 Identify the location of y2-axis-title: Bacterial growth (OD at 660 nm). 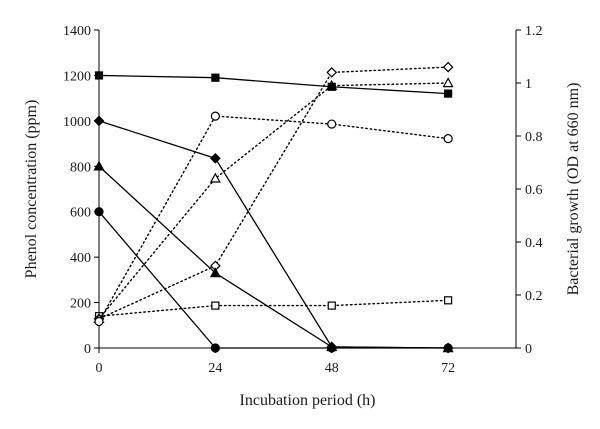
(573, 189).